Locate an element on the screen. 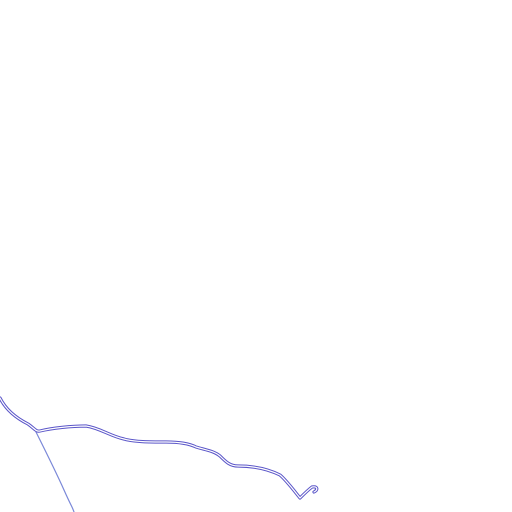  branch-road-line is located at coordinates (55, 471).